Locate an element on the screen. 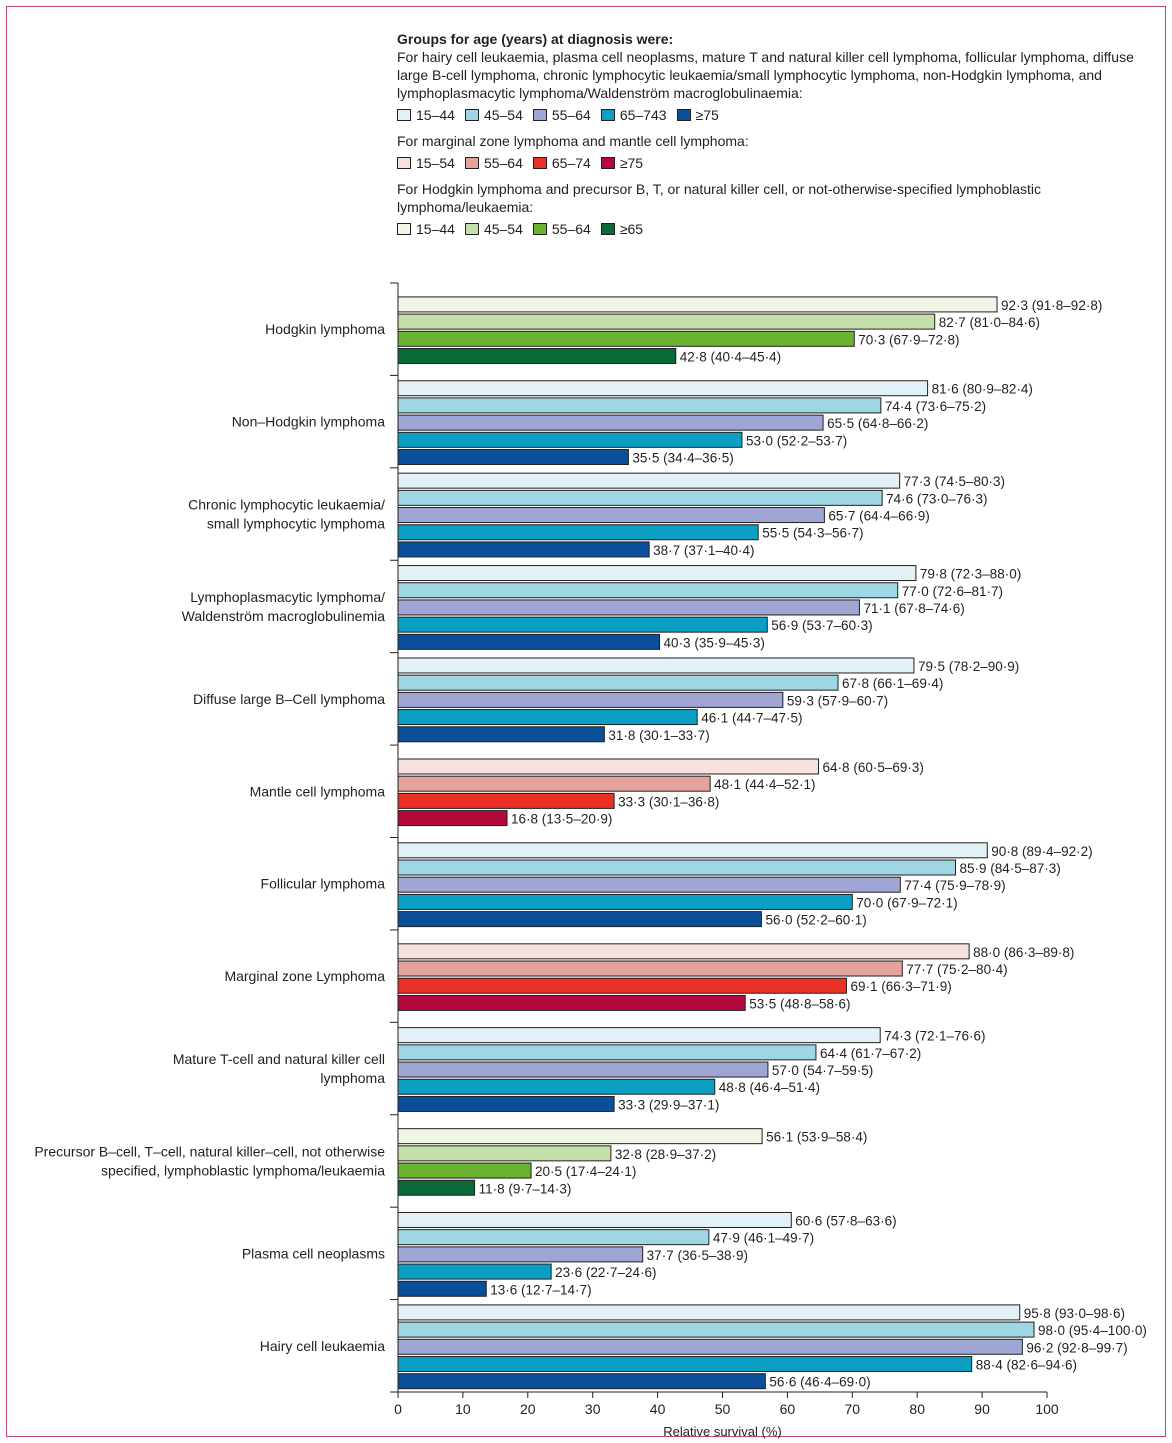 This screenshot has height=1443, width=1172. data-label: 88·0 (86·3–89·8) is located at coordinates (1023, 952).